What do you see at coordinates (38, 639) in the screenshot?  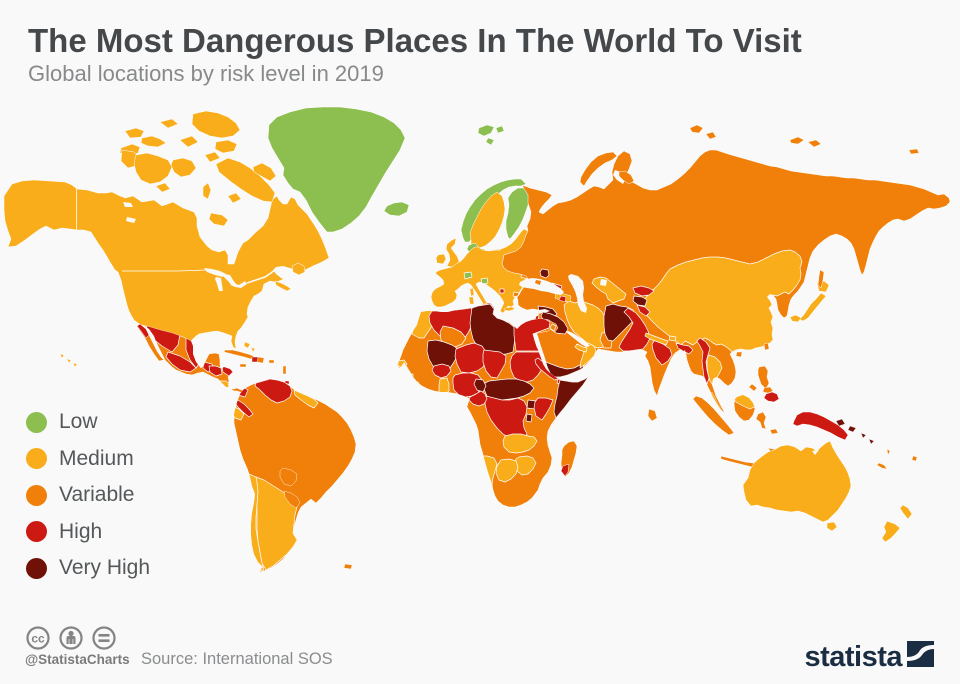 I see `svg-text: cc` at bounding box center [38, 639].